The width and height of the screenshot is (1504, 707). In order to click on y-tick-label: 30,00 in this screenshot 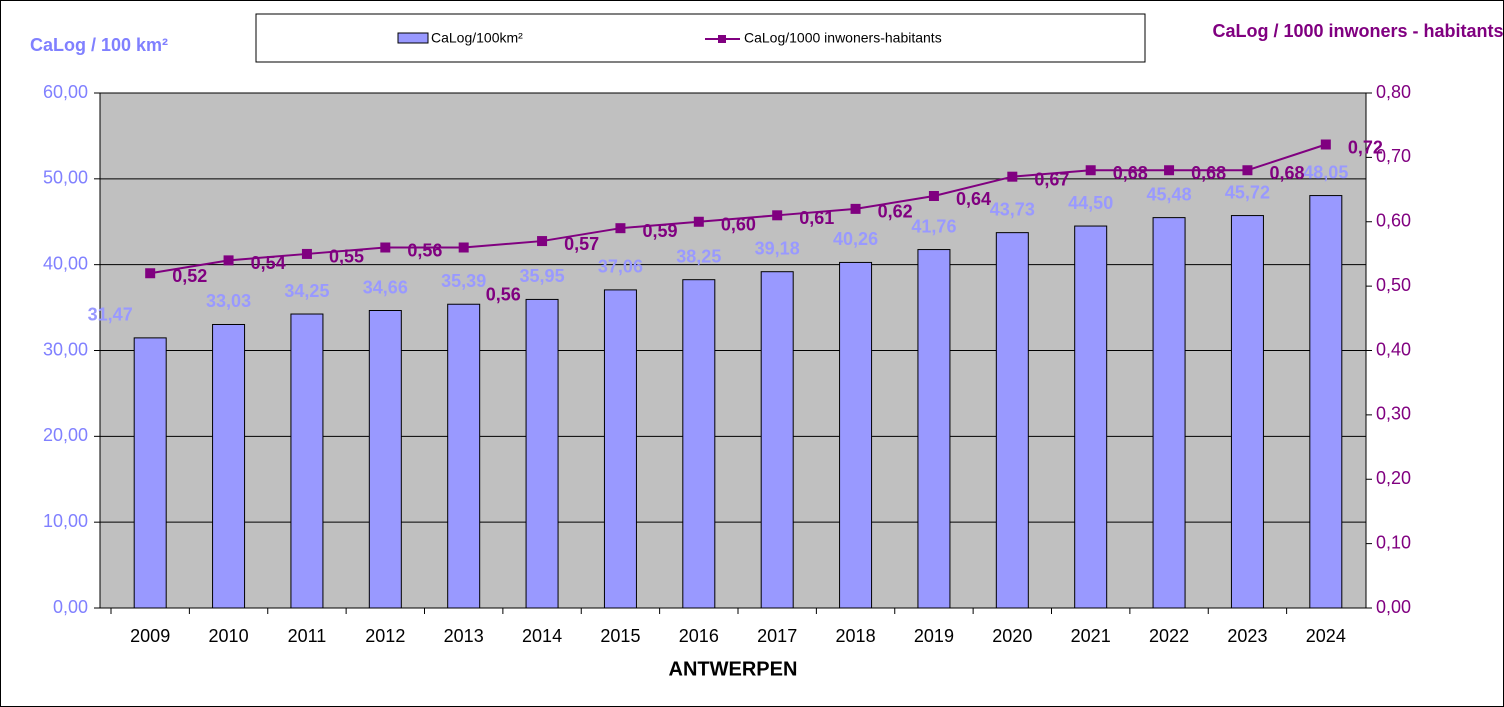, I will do `click(65, 349)`.